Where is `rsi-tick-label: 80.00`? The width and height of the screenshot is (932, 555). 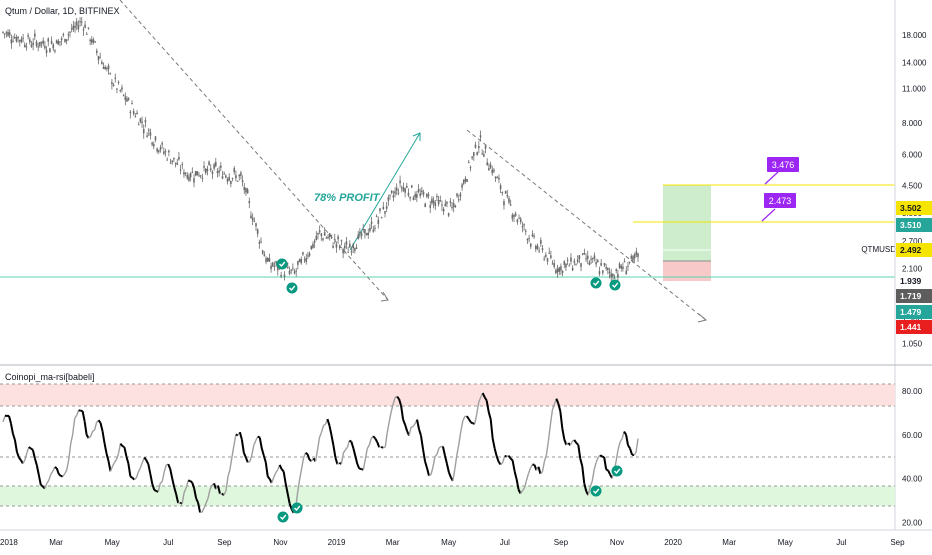
rsi-tick-label: 80.00 is located at coordinates (912, 391).